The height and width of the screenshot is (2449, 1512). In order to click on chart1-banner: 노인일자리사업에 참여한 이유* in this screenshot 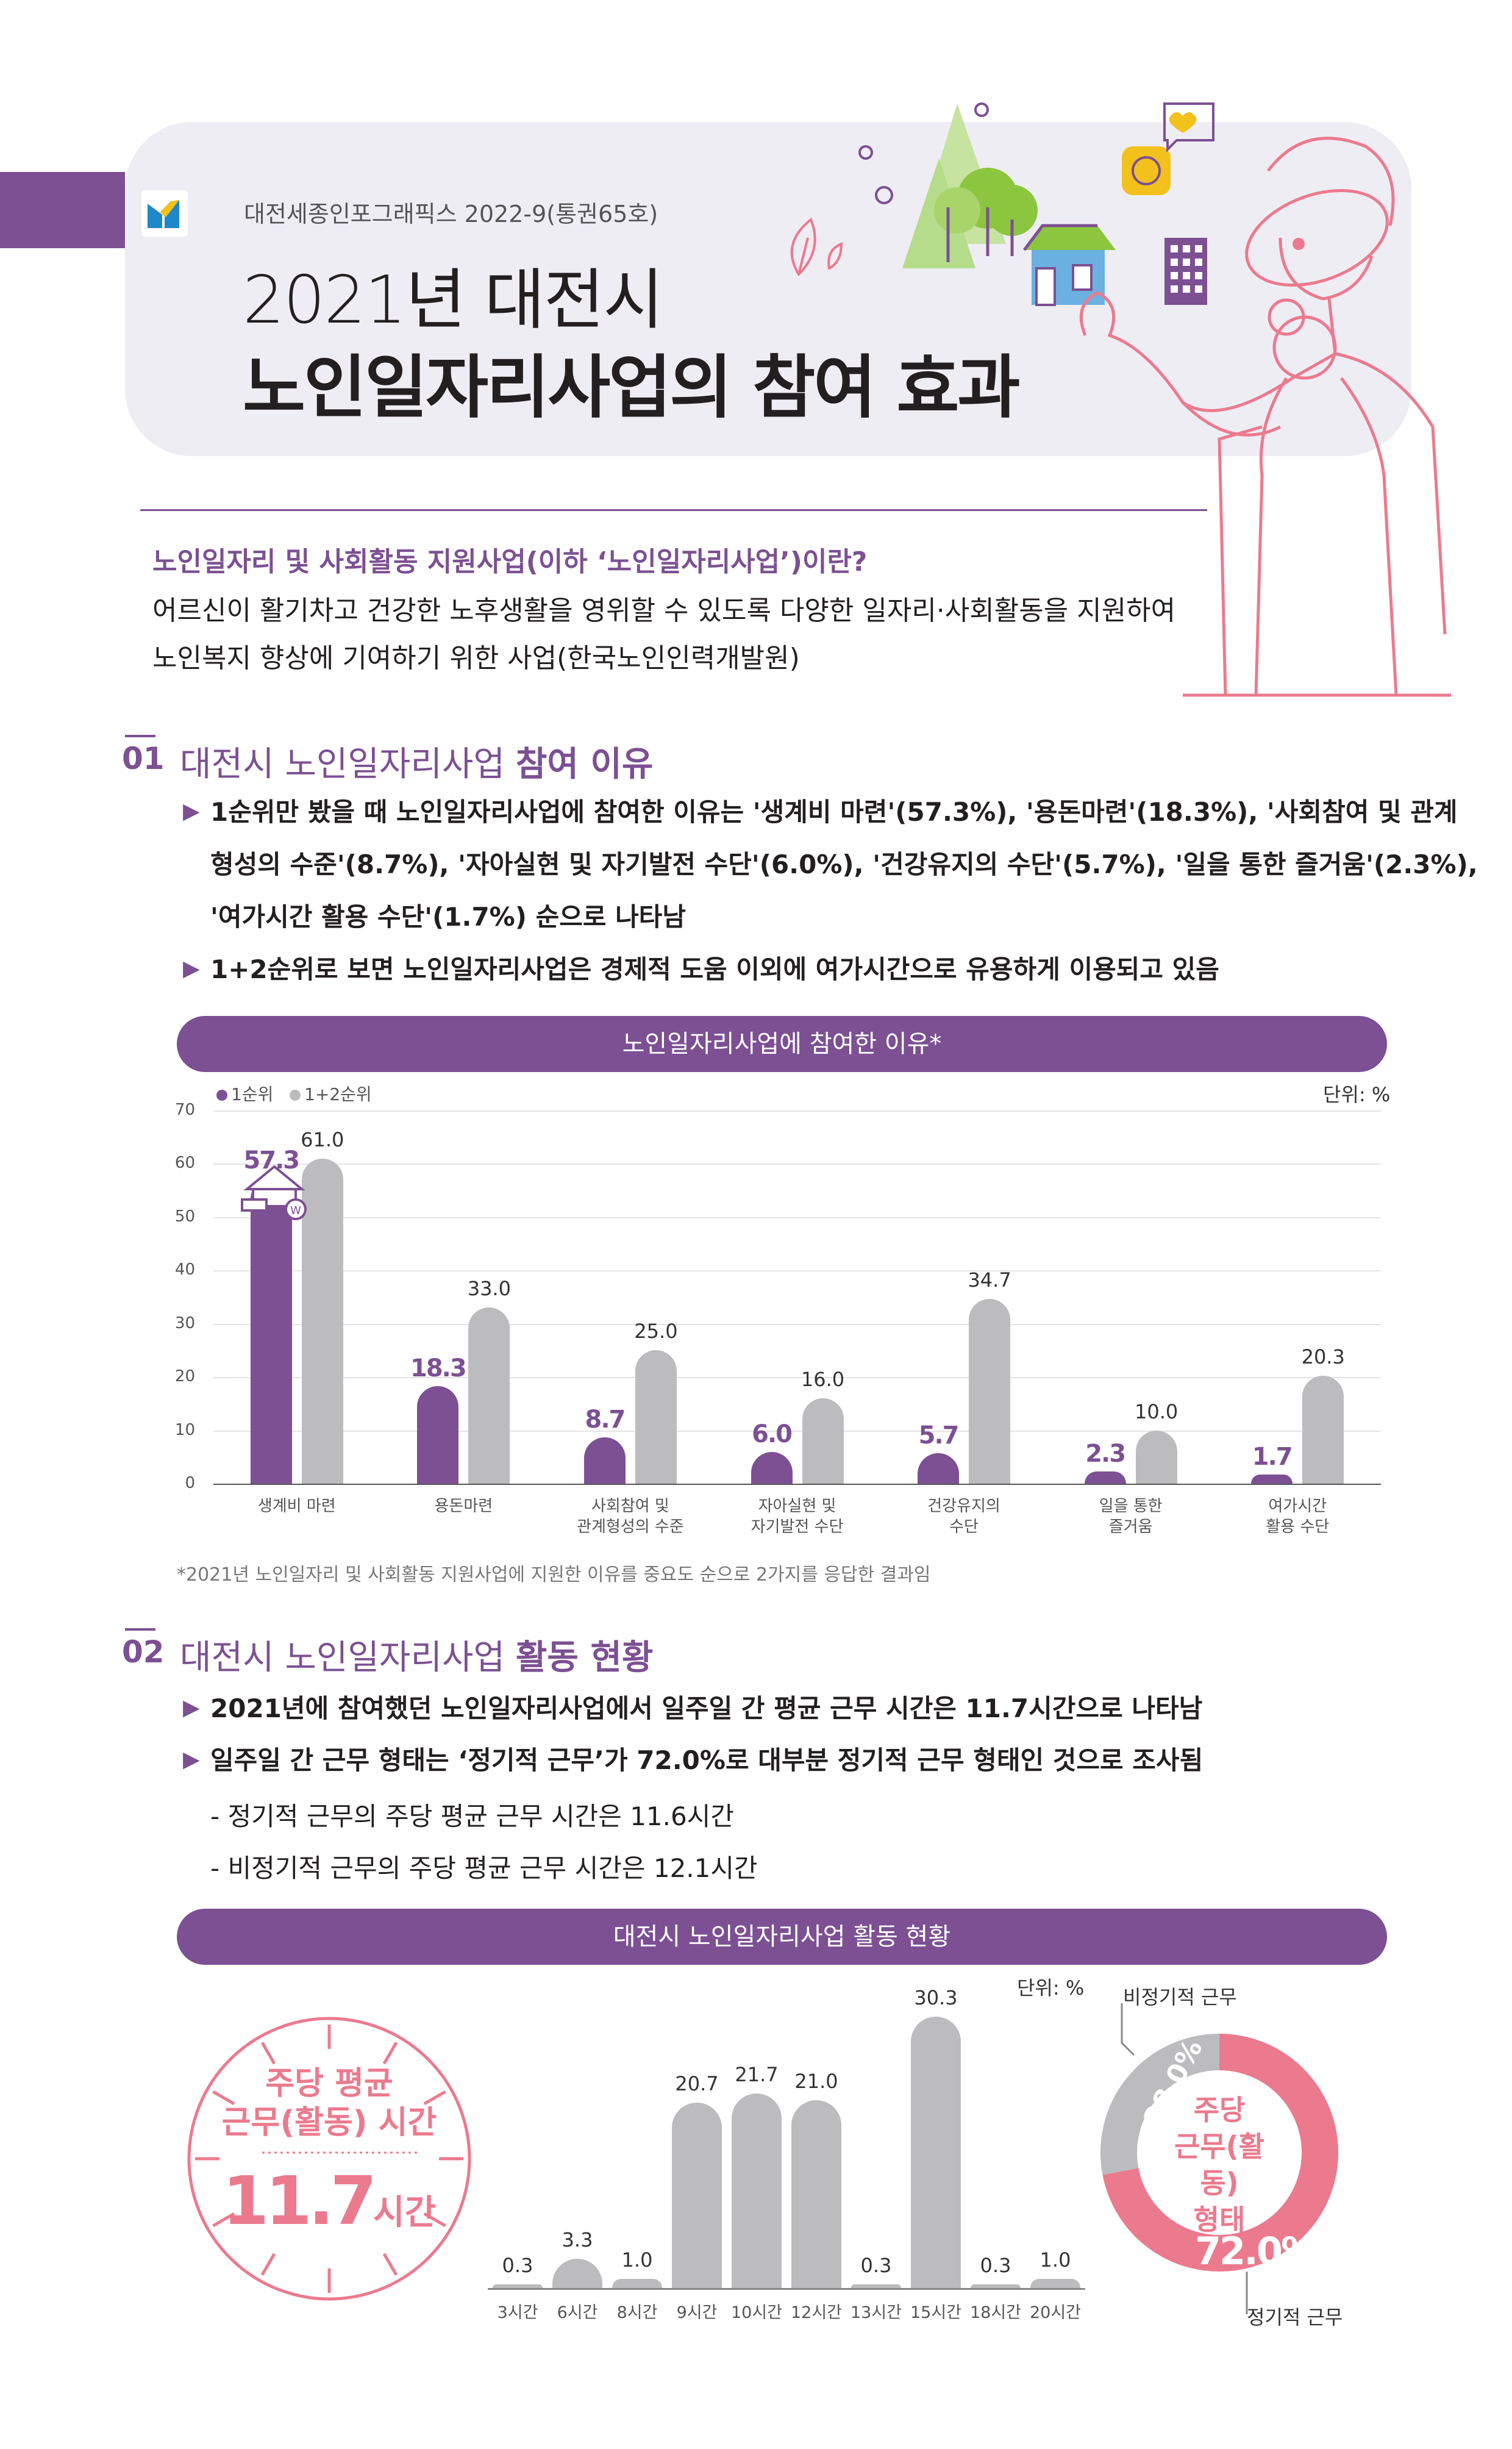, I will do `click(782, 1044)`.